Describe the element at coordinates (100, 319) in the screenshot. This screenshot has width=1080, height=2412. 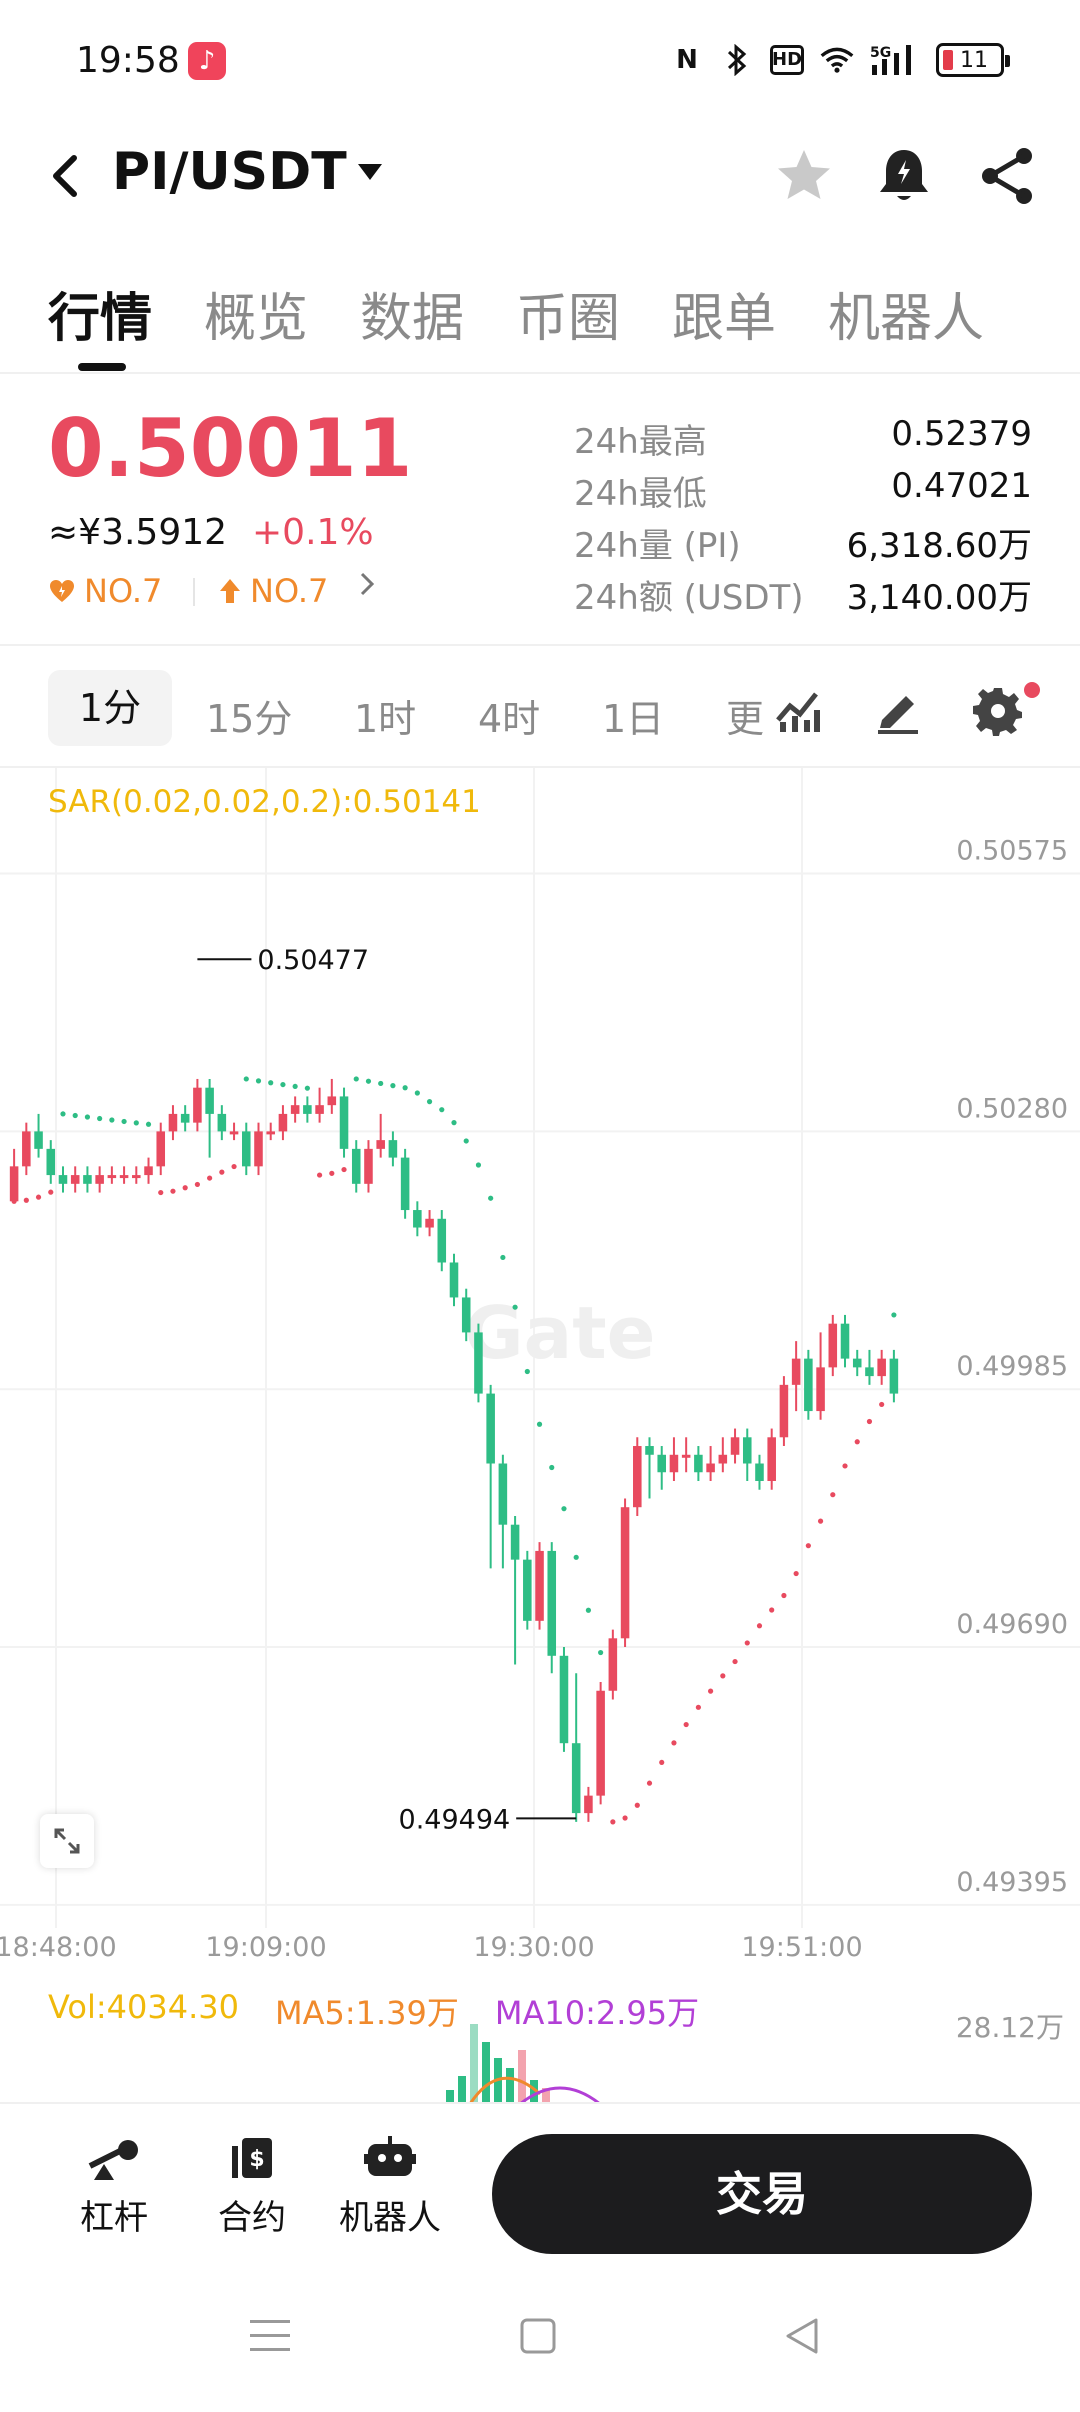
I see `tab-market: 行情` at that location.